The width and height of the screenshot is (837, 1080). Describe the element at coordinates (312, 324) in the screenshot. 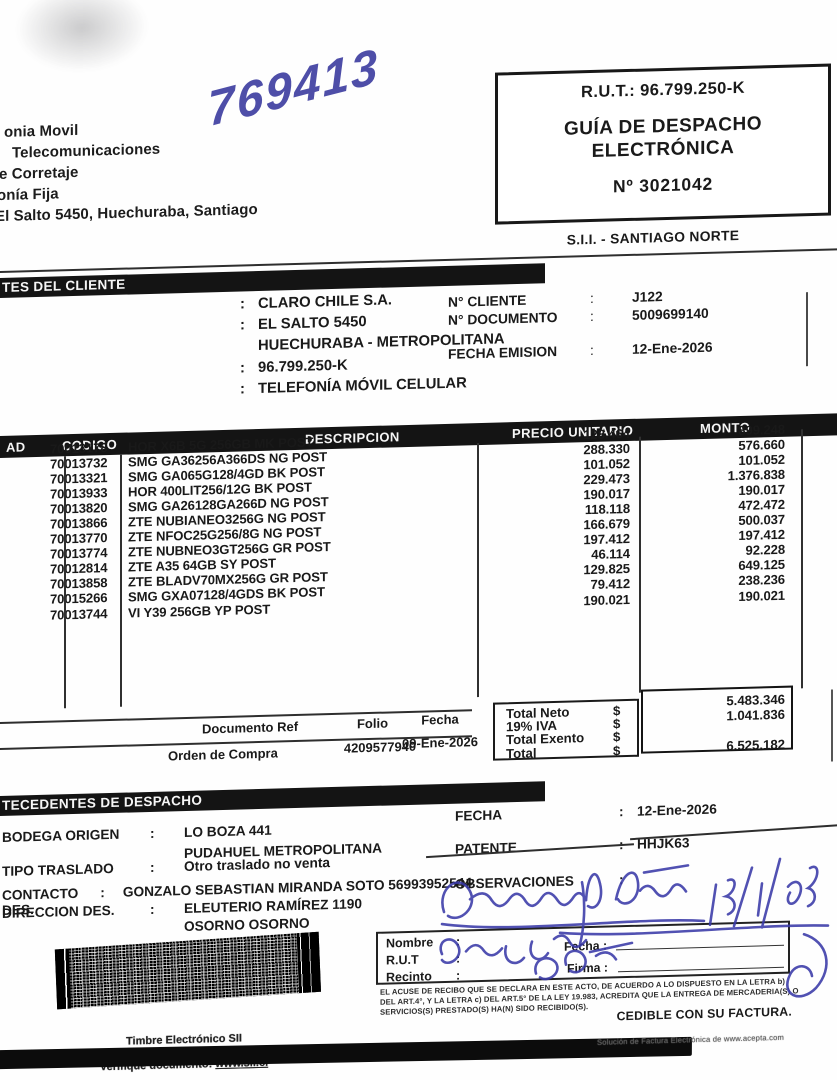

I see `client-value: EL SALTO 5450` at that location.